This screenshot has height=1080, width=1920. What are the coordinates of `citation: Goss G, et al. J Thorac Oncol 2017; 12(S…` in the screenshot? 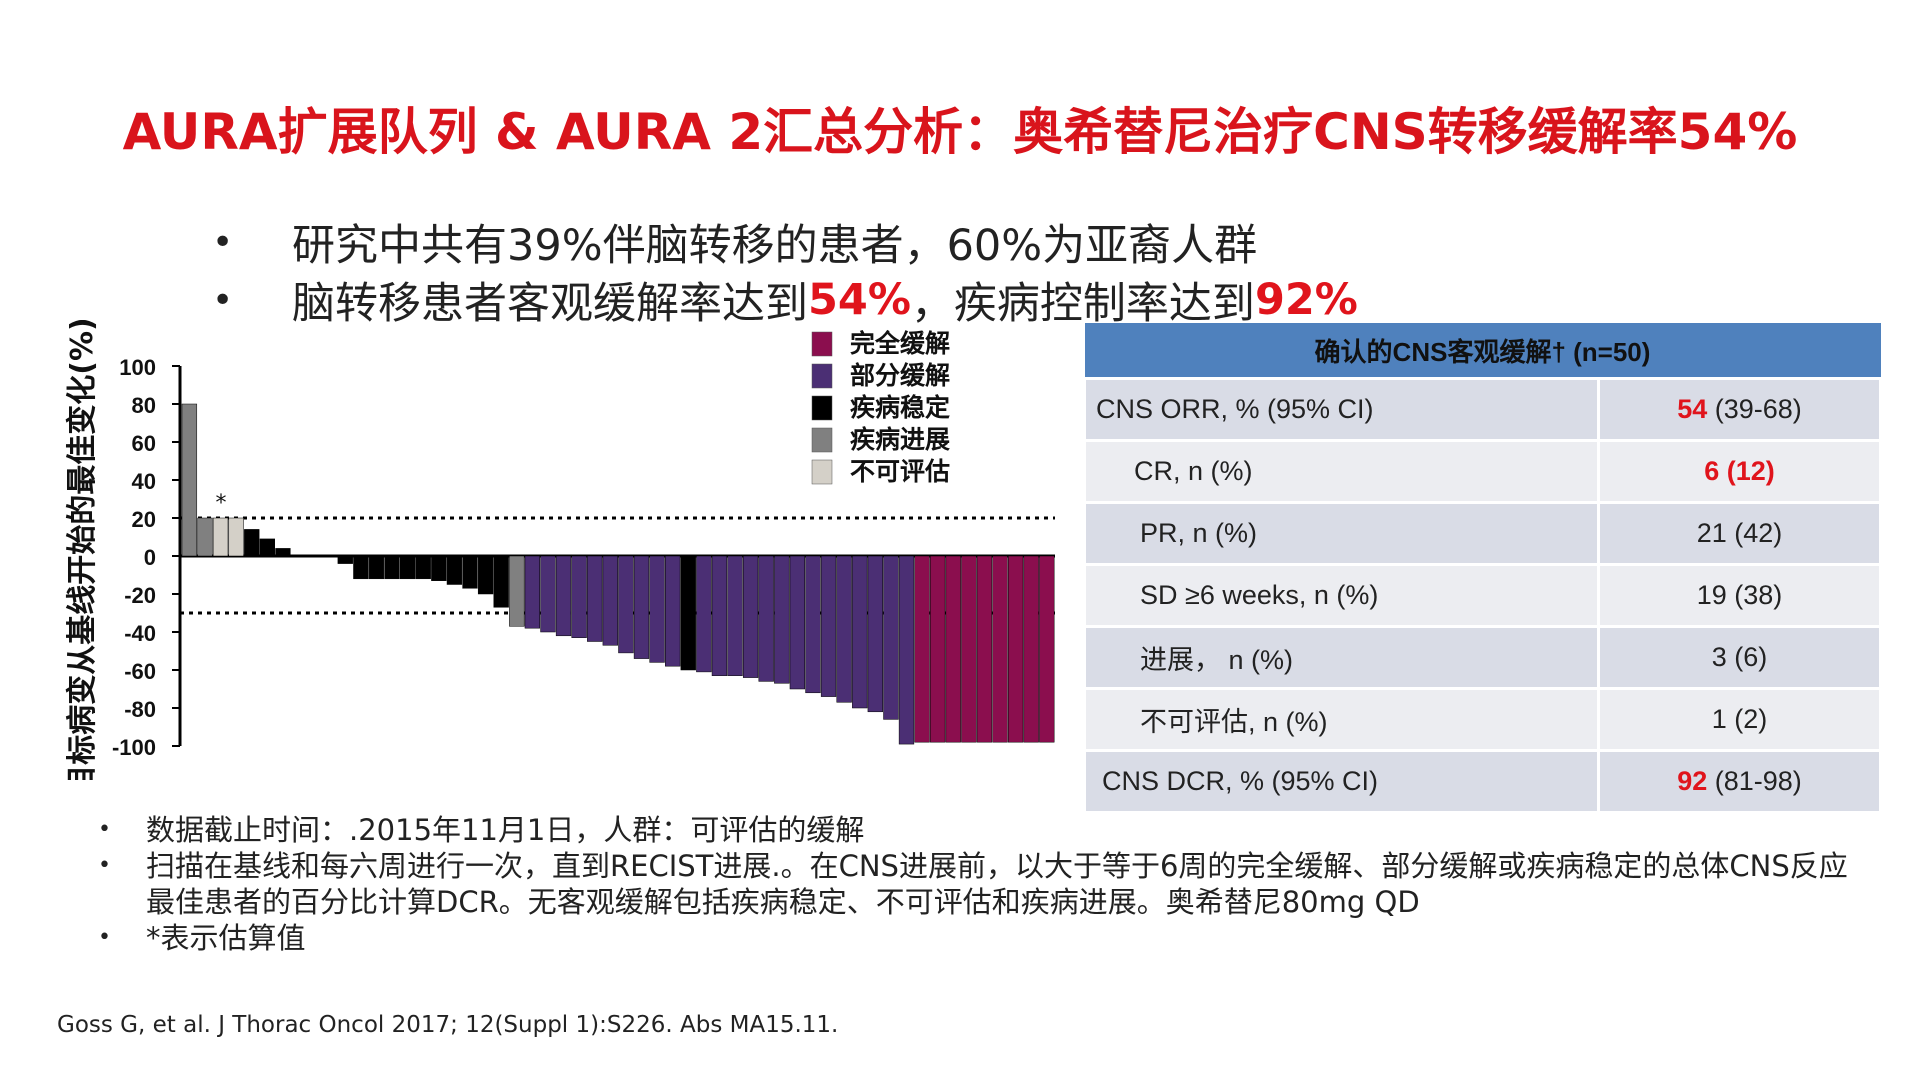 It's located at (448, 1025).